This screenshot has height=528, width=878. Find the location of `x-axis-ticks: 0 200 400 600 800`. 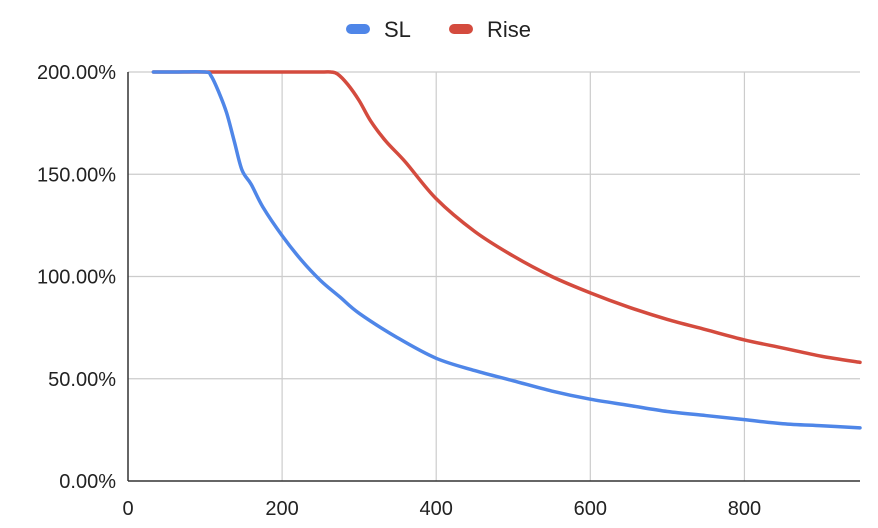

x-axis-ticks: 0 200 400 600 800 is located at coordinates (441, 509).